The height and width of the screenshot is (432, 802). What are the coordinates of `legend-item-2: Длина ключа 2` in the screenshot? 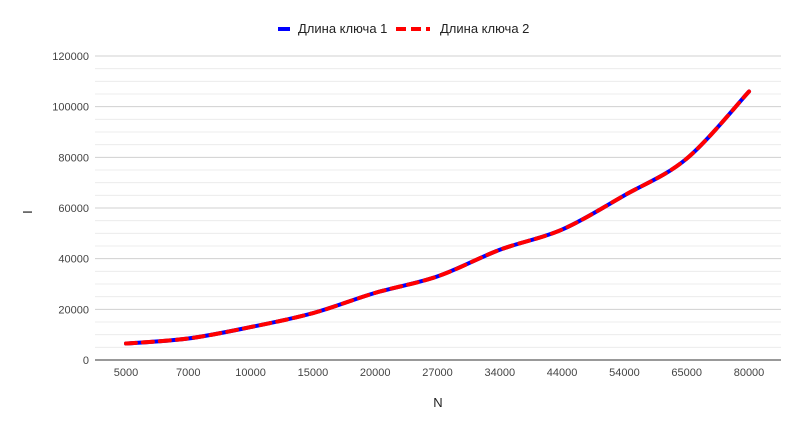 It's located at (462, 28).